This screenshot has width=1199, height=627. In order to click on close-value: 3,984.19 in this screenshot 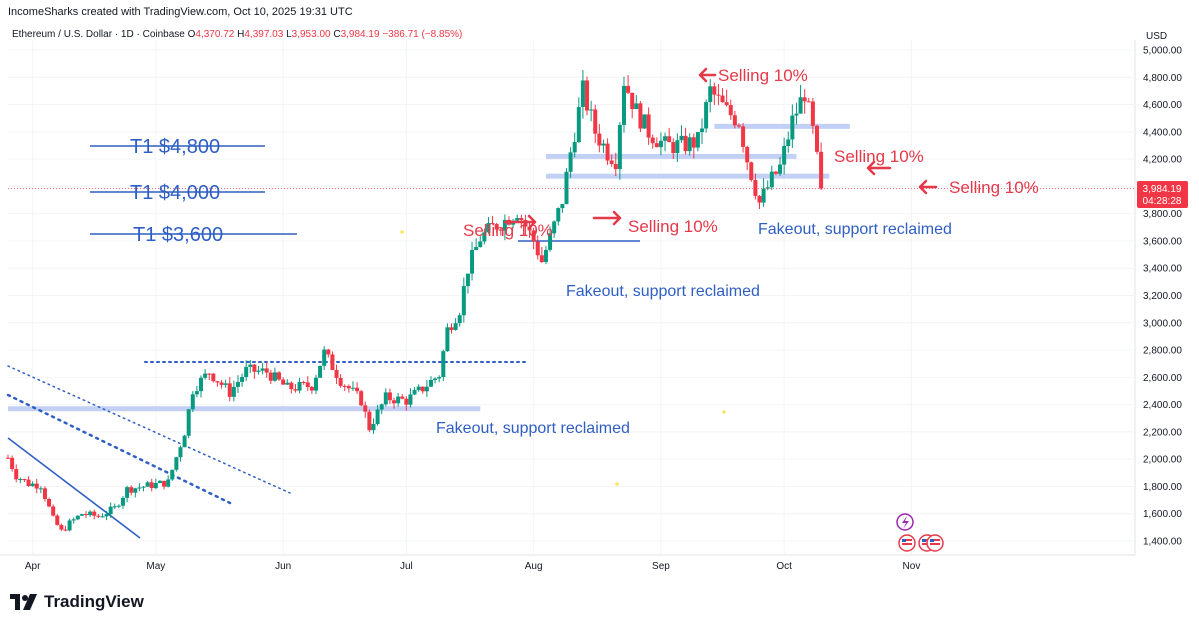, I will do `click(360, 34)`.